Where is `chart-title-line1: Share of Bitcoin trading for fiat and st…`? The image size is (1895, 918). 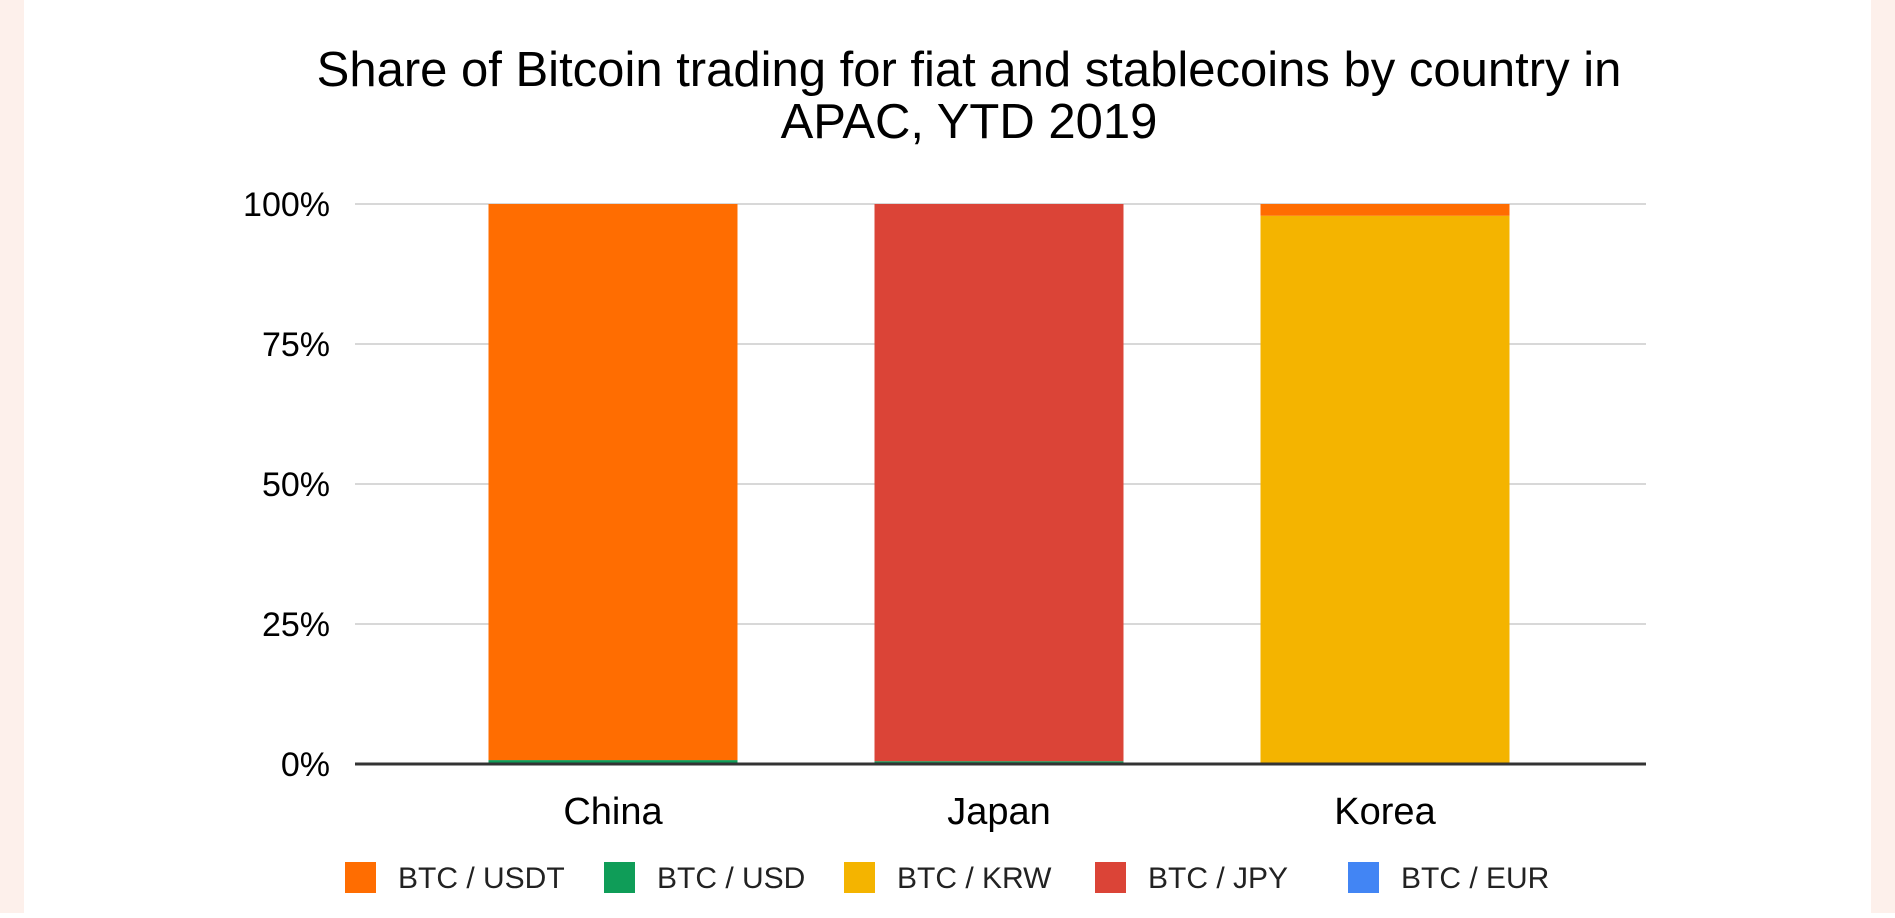
chart-title-line1: Share of Bitcoin trading for fiat and st… is located at coordinates (969, 70).